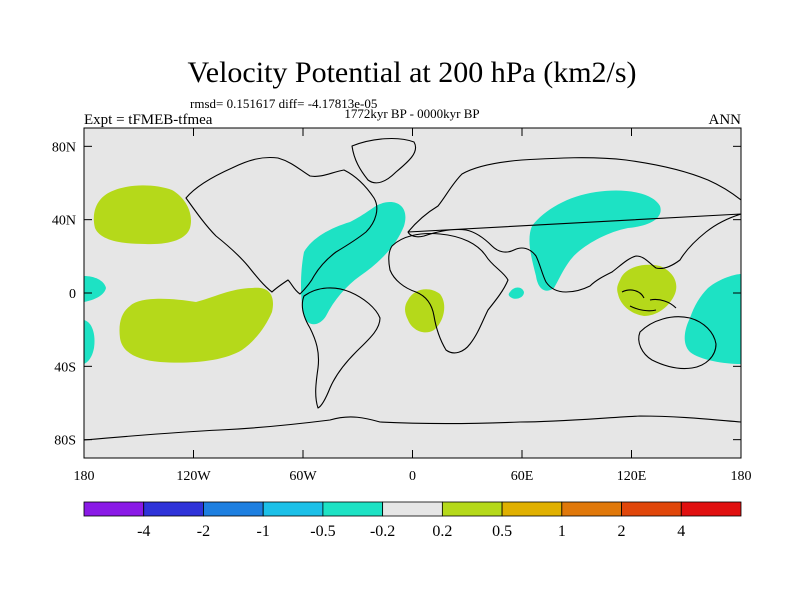 This screenshot has width=800, height=600. I want to click on region-w-pacific-negative, so click(712, 319).